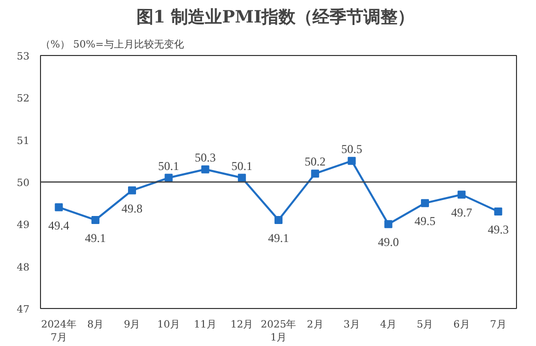 Image resolution: width=536 pixels, height=346 pixels. I want to click on y-tick-label: 50, so click(23, 183).